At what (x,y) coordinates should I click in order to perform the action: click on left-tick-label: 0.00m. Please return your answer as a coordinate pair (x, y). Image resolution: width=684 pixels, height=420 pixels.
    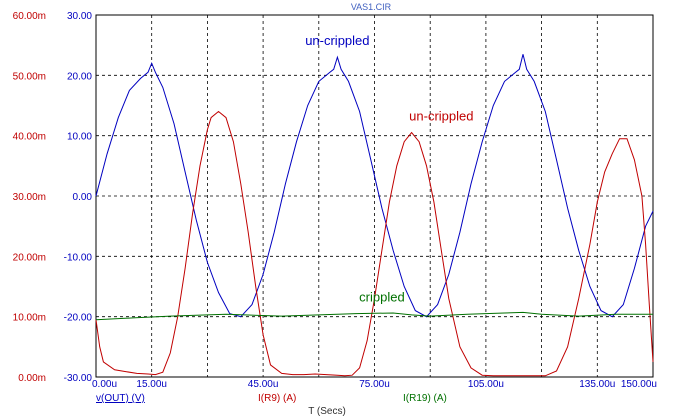
    Looking at the image, I should click on (32, 378).